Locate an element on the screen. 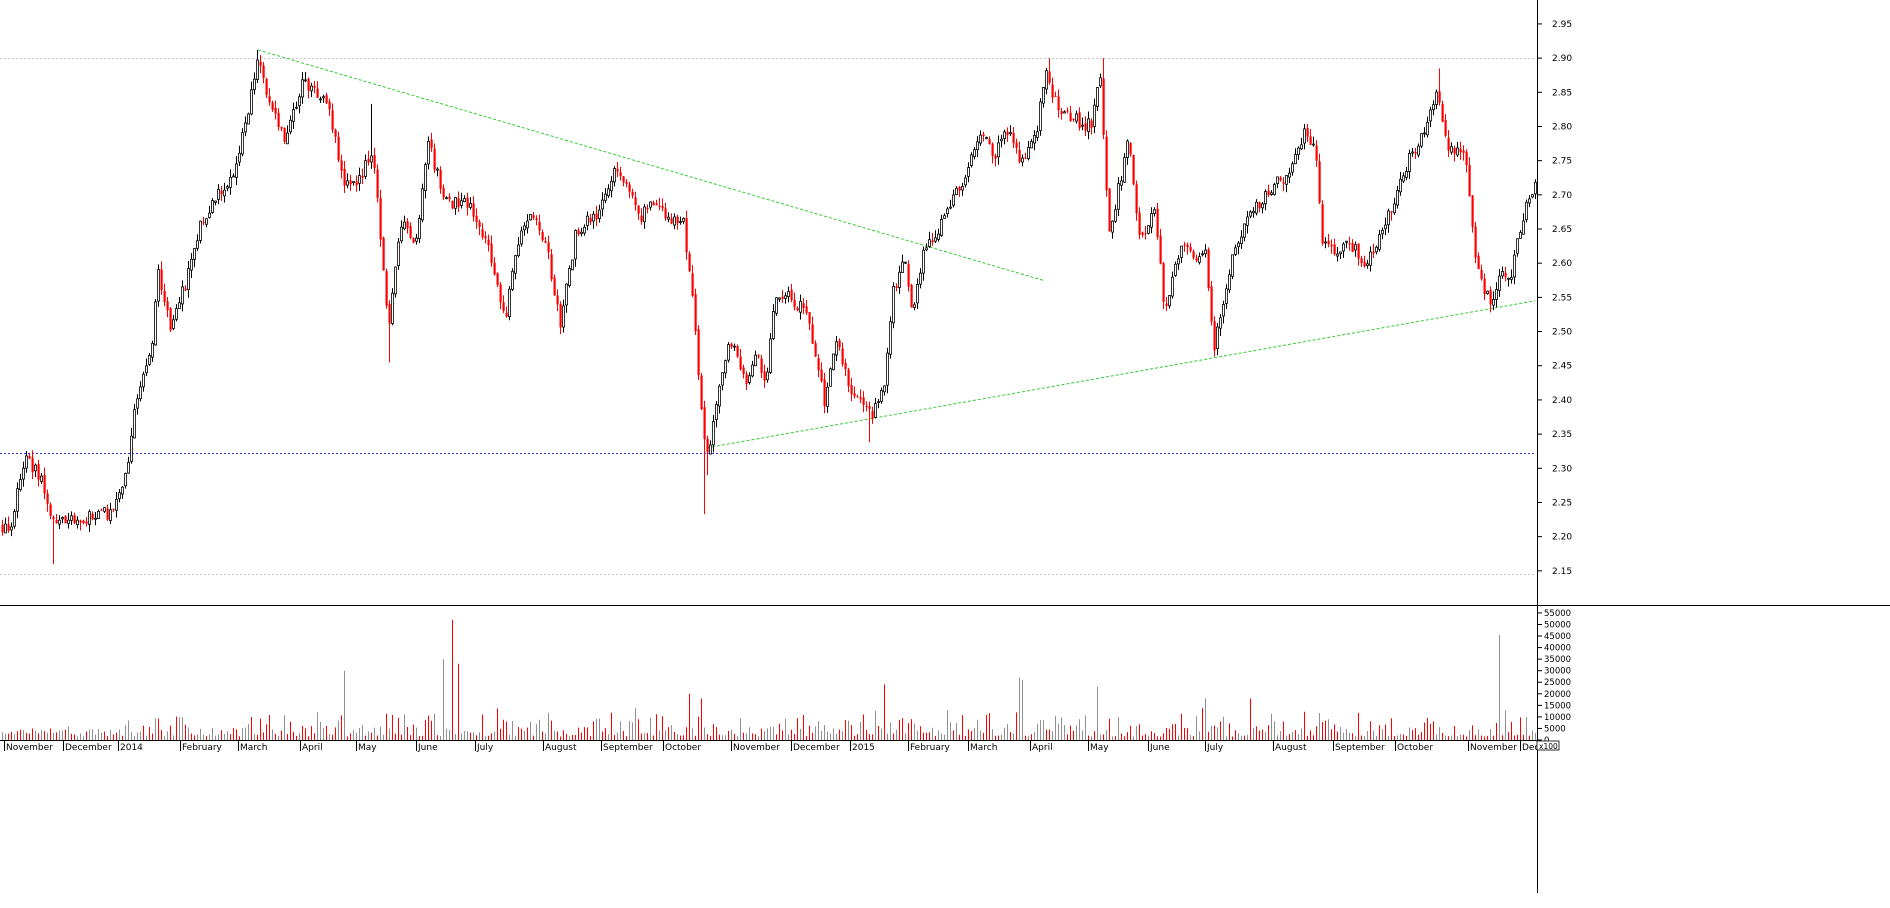  date-label: May is located at coordinates (367, 748).